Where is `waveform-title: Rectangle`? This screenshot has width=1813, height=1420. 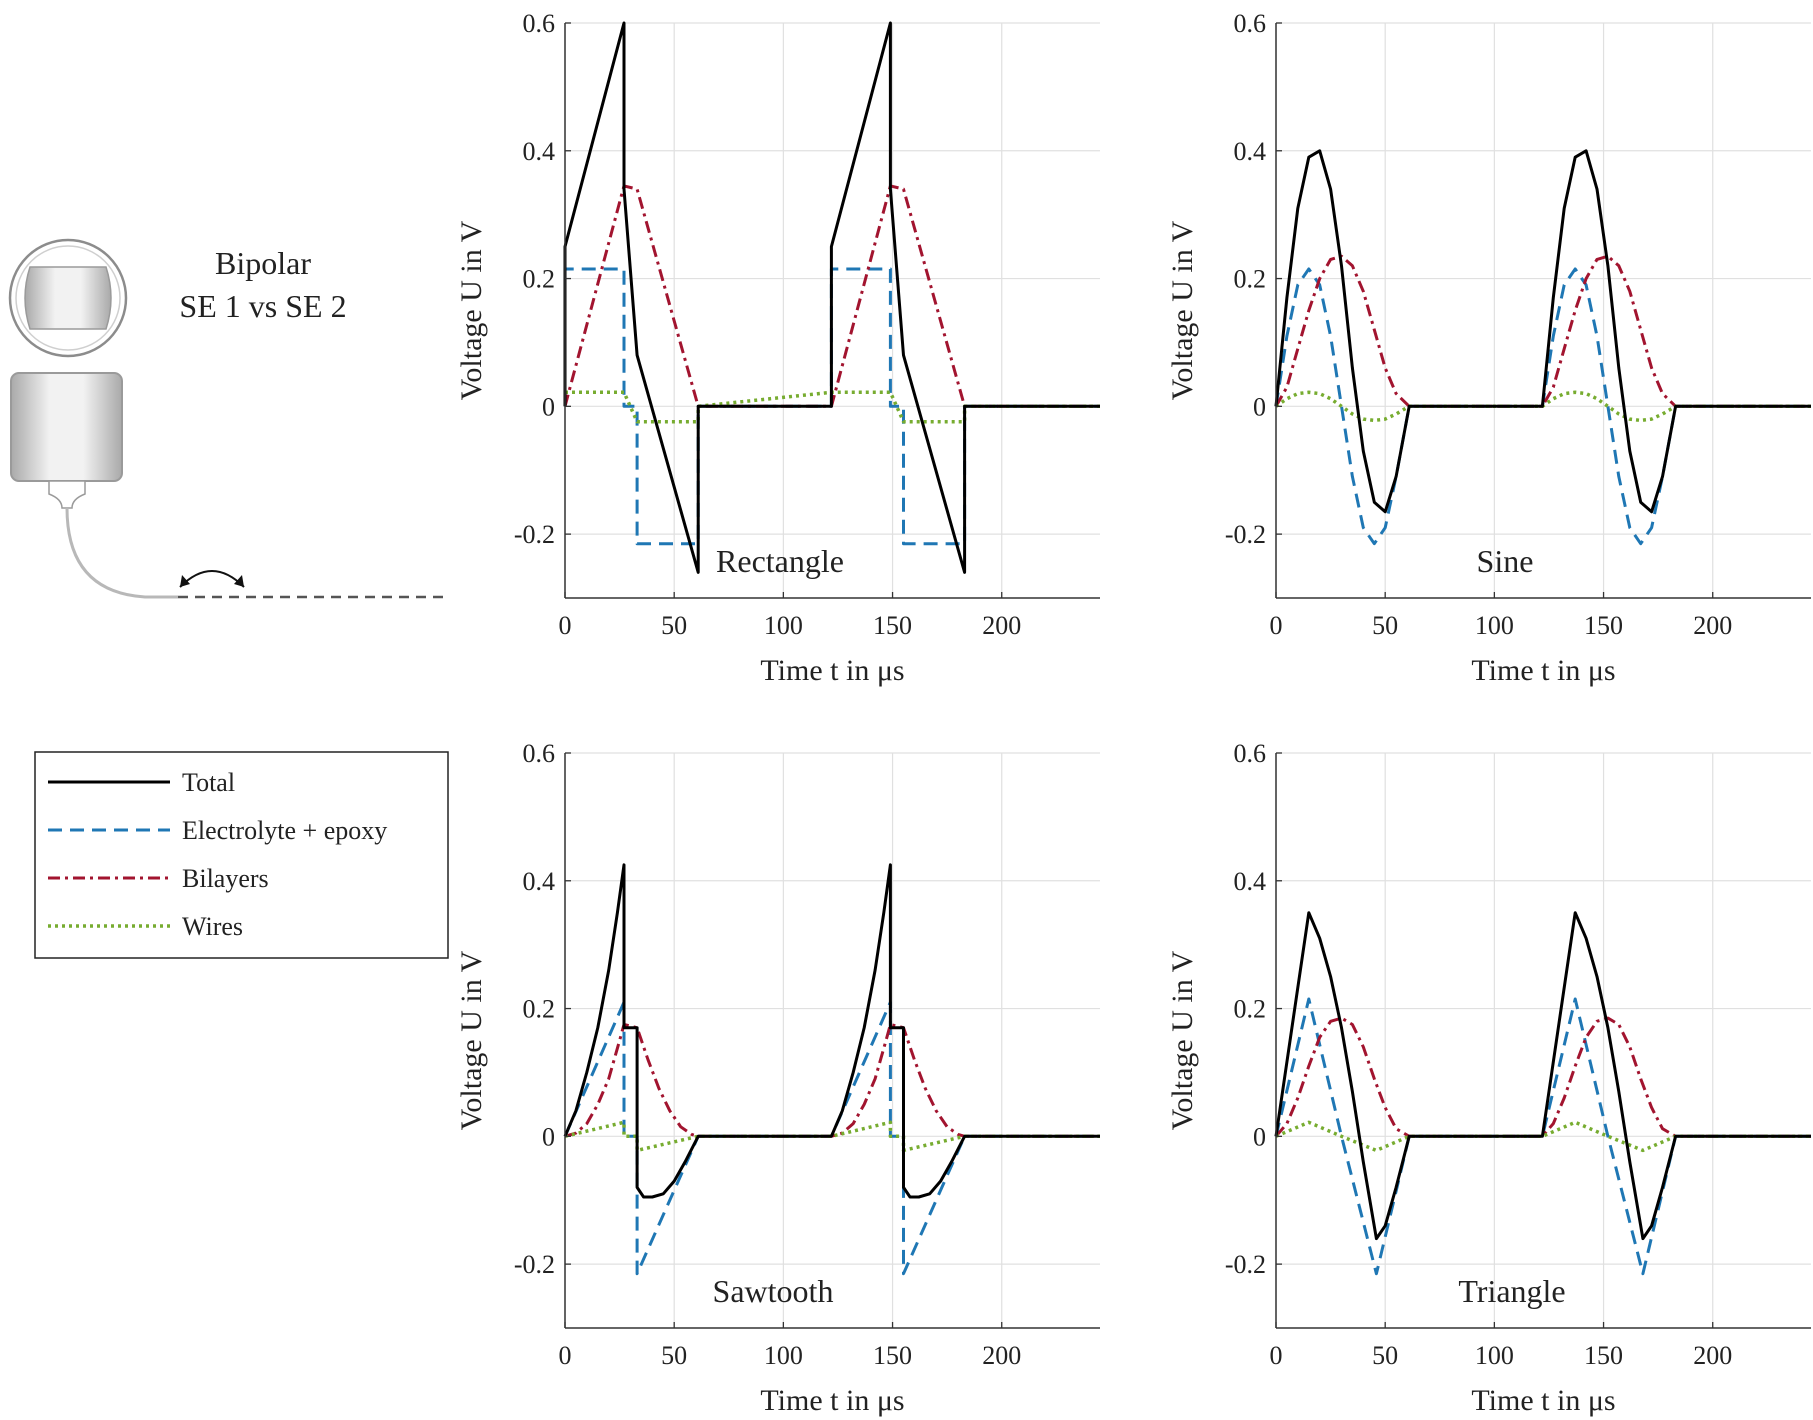
waveform-title: Rectangle is located at coordinates (780, 561).